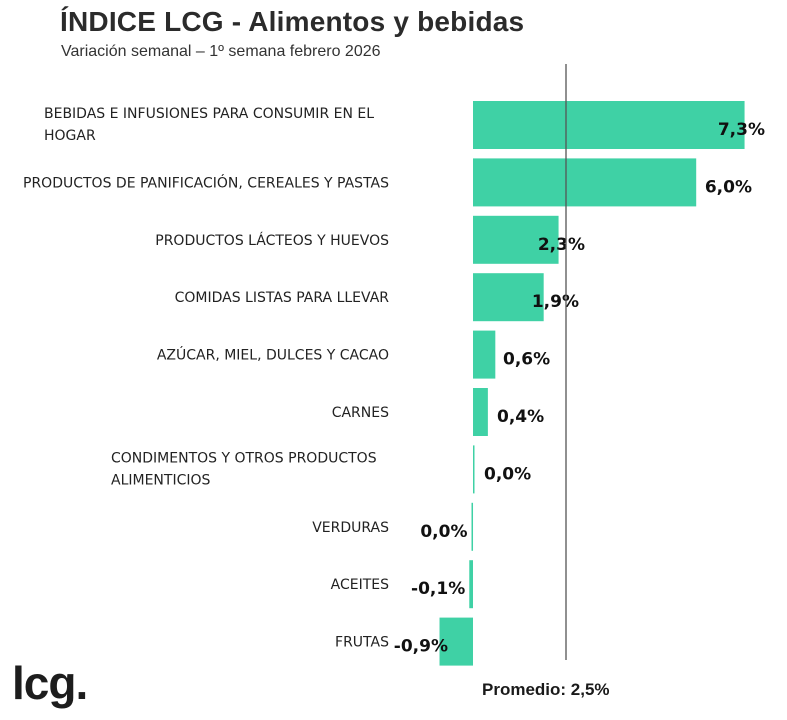  What do you see at coordinates (728, 187) in the screenshot?
I see `value-label: 6,0%` at bounding box center [728, 187].